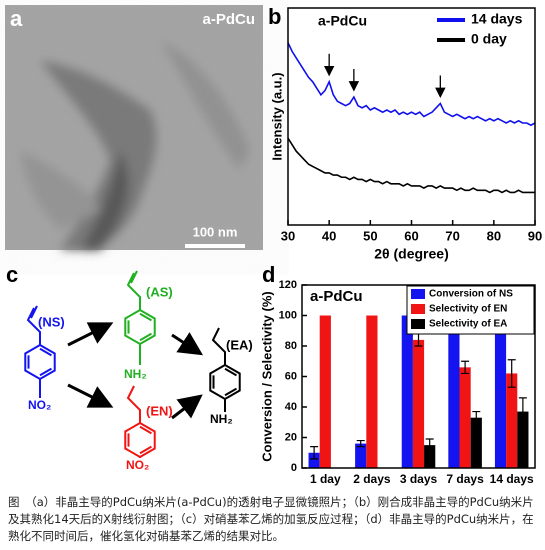  Describe the element at coordinates (411, 235) in the screenshot. I see `x-tick-label: 60` at that location.